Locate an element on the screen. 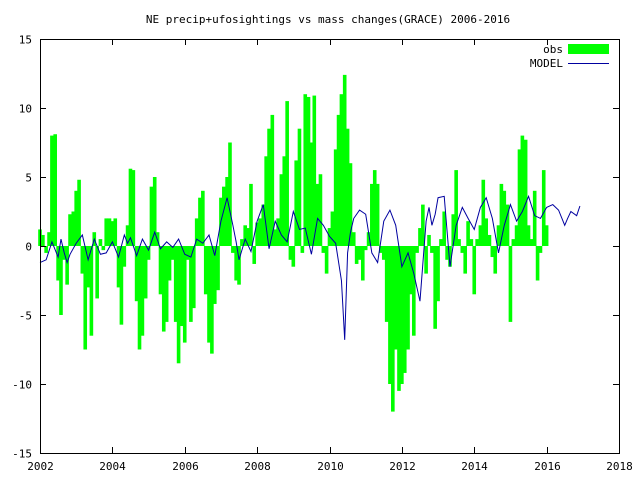 This screenshot has width=640, height=480. x-tick-label: 2006 is located at coordinates (185, 466).